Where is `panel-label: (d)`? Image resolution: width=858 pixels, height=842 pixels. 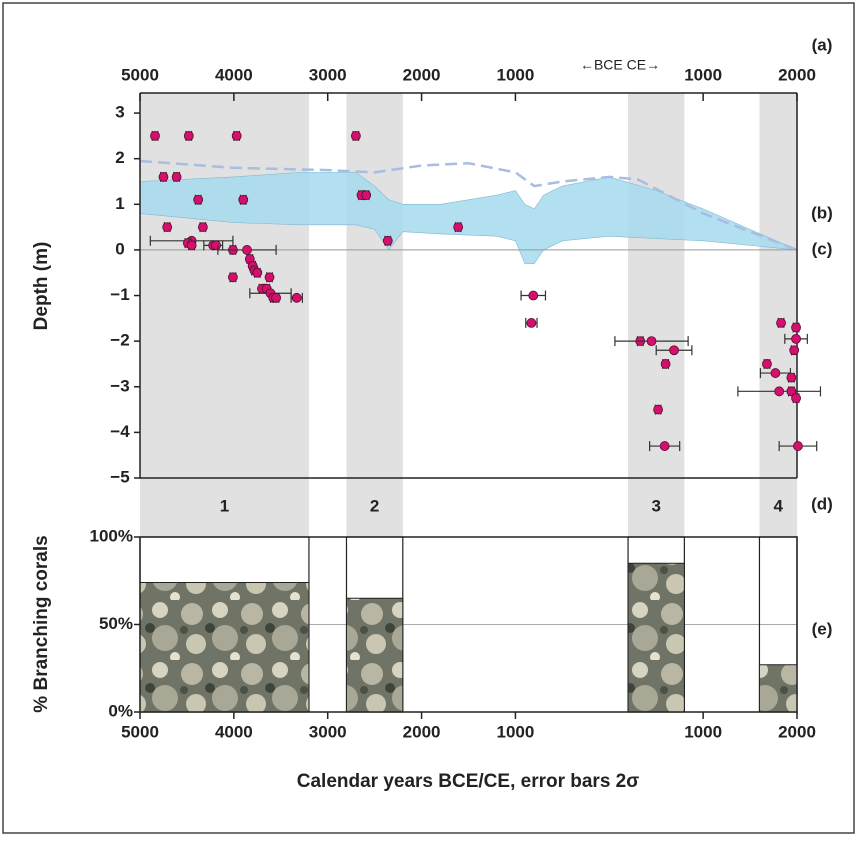 panel-label: (d) is located at coordinates (822, 503).